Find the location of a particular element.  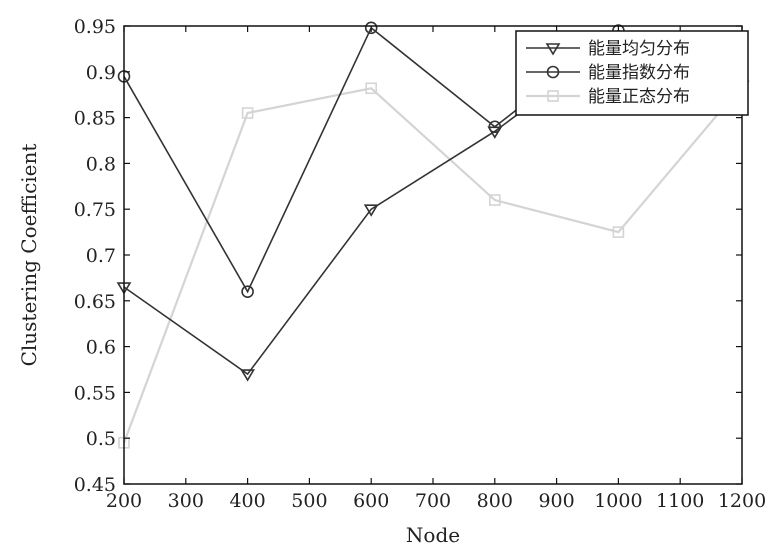

legend-item: 能量正态分布 is located at coordinates (608, 97).